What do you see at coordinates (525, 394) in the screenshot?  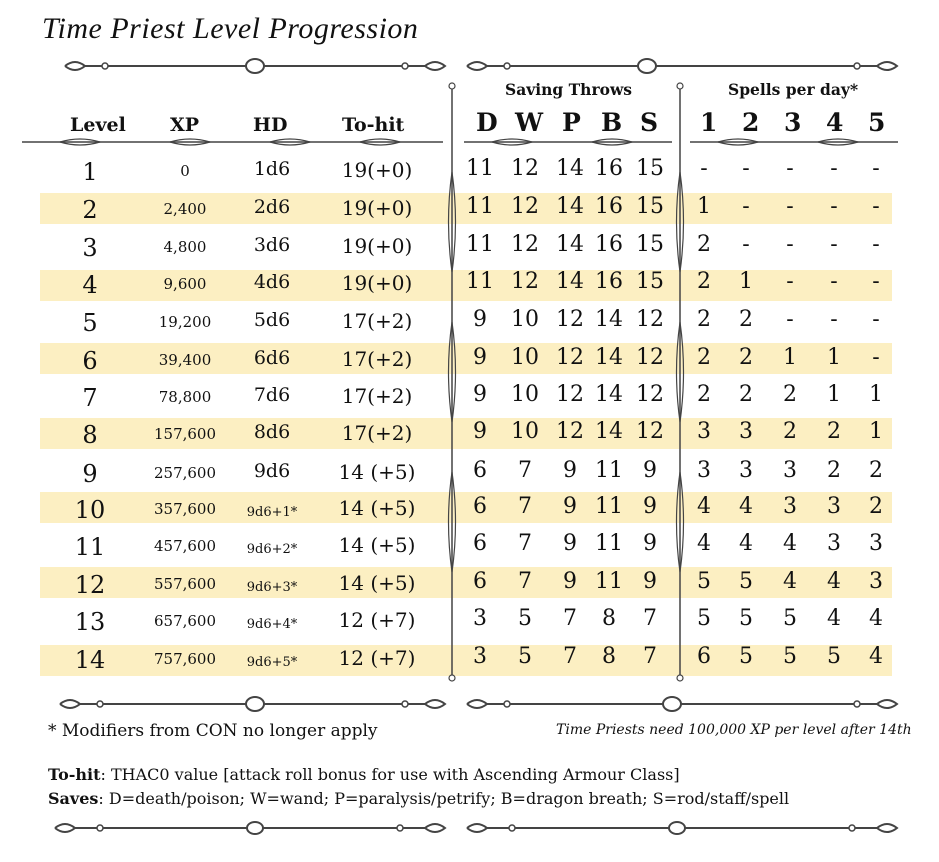 I see `row-7-save-w: 10` at bounding box center [525, 394].